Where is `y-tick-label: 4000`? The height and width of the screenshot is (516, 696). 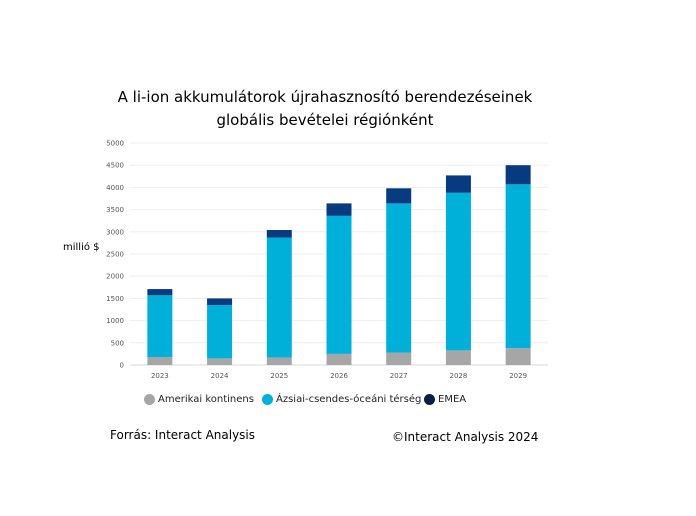
y-tick-label: 4000 is located at coordinates (115, 188).